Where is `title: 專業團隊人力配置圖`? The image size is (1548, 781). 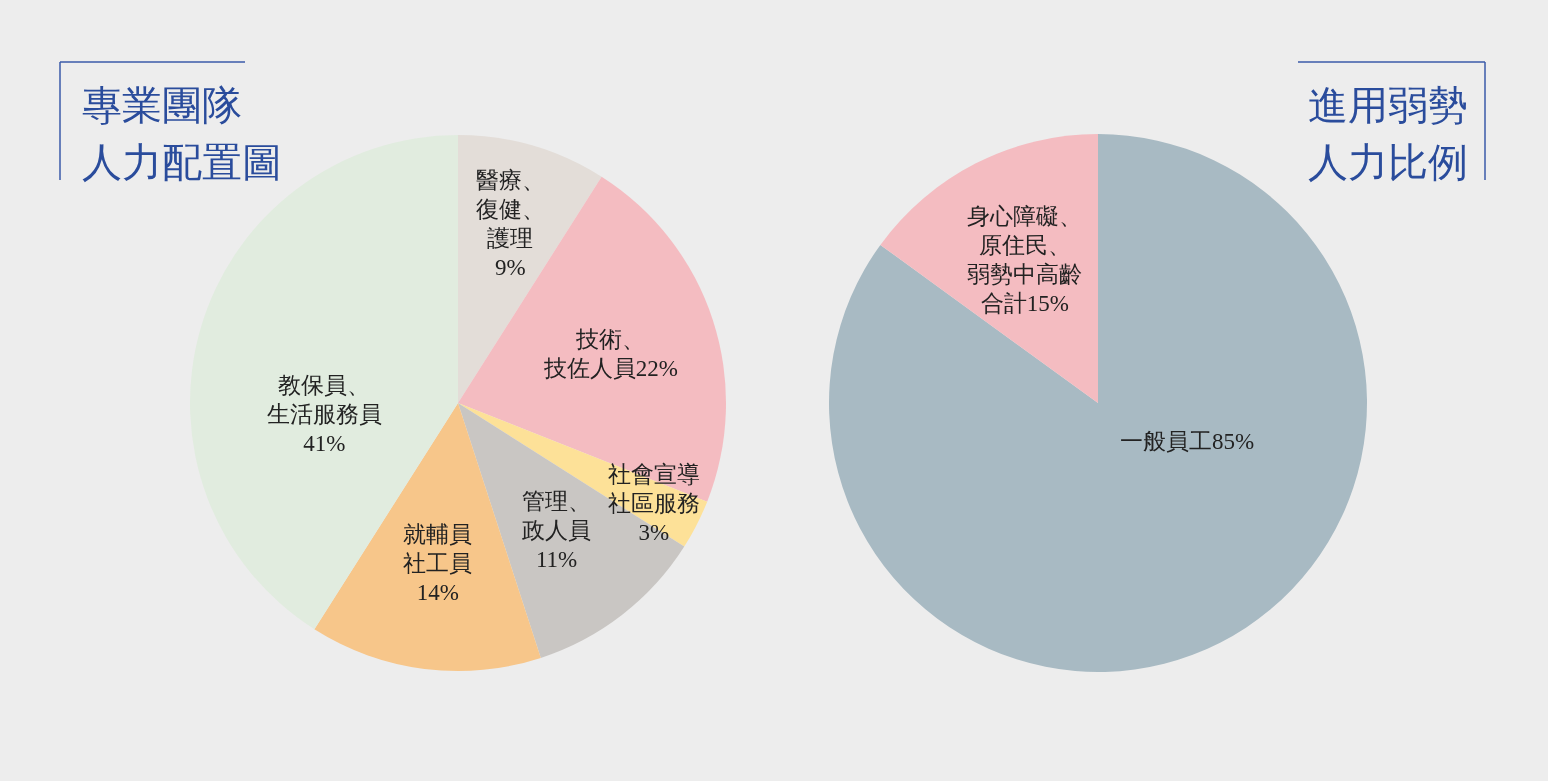
title: 專業團隊人力配置圖 is located at coordinates (182, 133).